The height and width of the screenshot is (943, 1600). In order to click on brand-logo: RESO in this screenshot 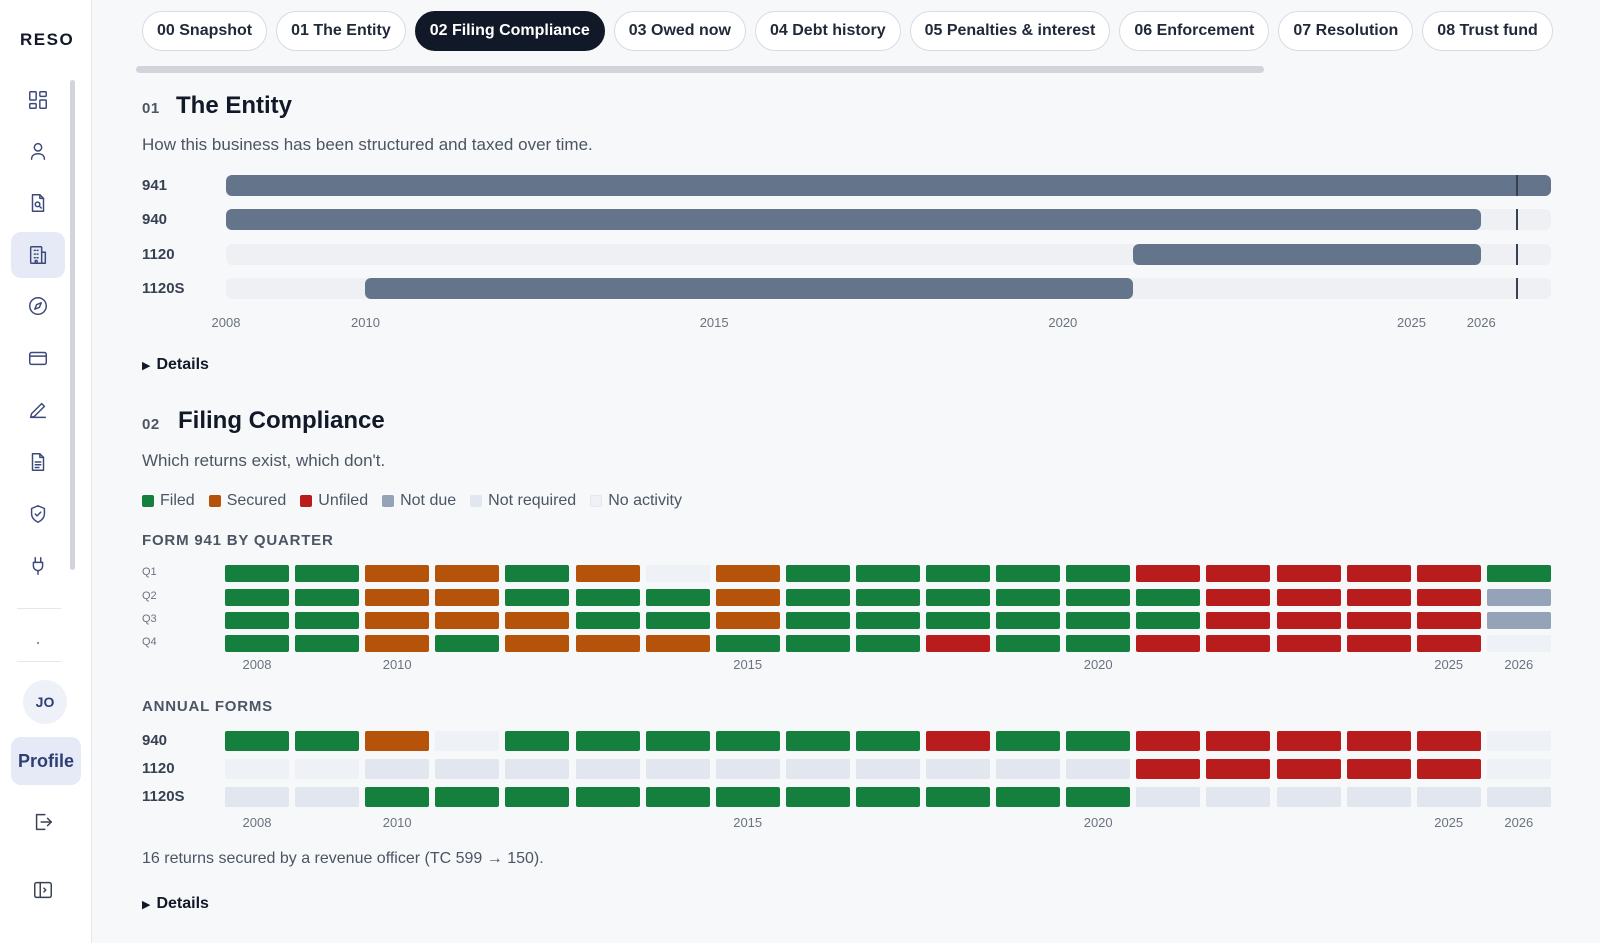, I will do `click(47, 39)`.